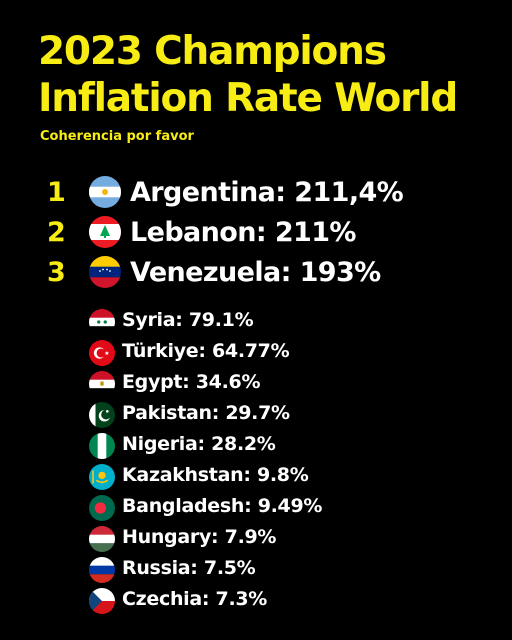 The width and height of the screenshot is (512, 640). What do you see at coordinates (117, 136) in the screenshot?
I see `subtitle: Coherencia por favor` at bounding box center [117, 136].